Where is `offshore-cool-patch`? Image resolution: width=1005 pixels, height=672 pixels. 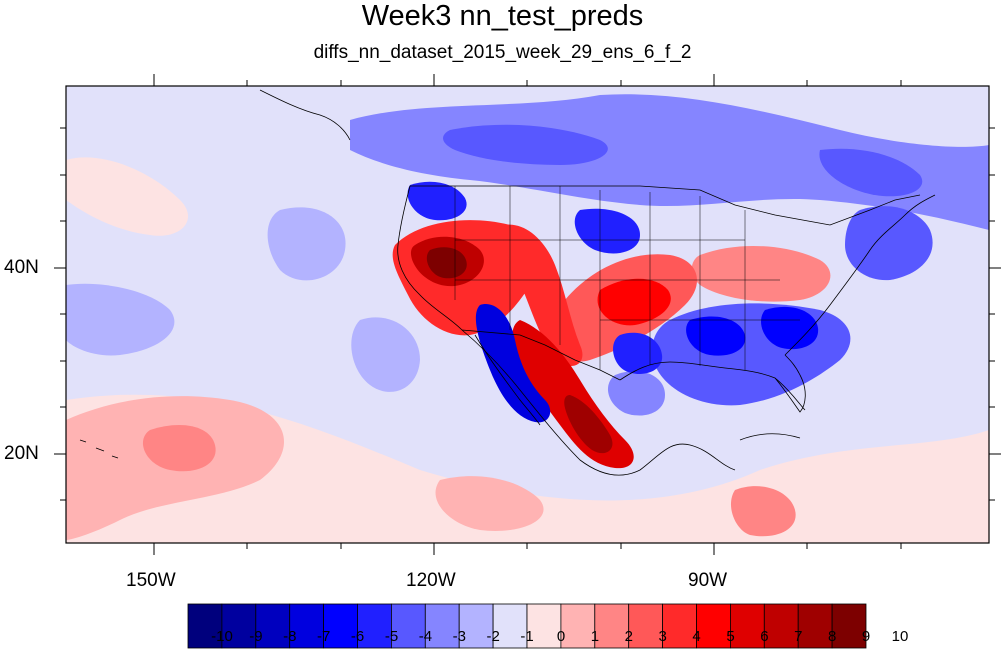 offshore-cool-patch is located at coordinates (385, 354).